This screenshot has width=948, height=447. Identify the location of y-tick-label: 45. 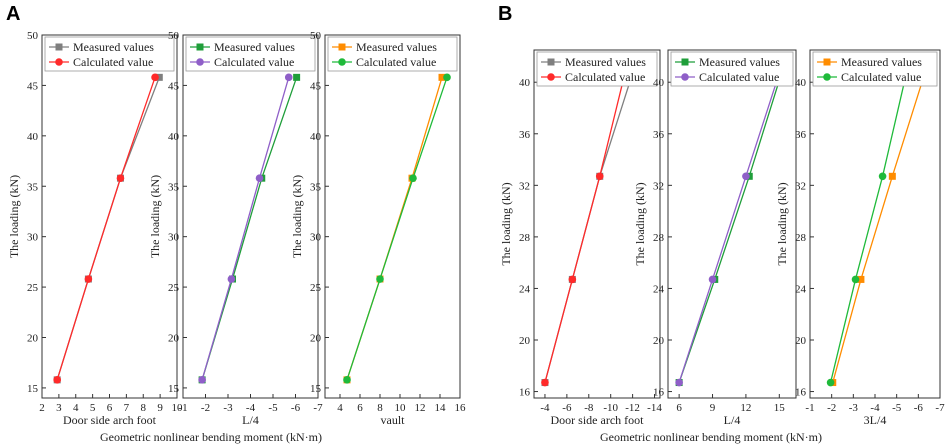
(174, 86).